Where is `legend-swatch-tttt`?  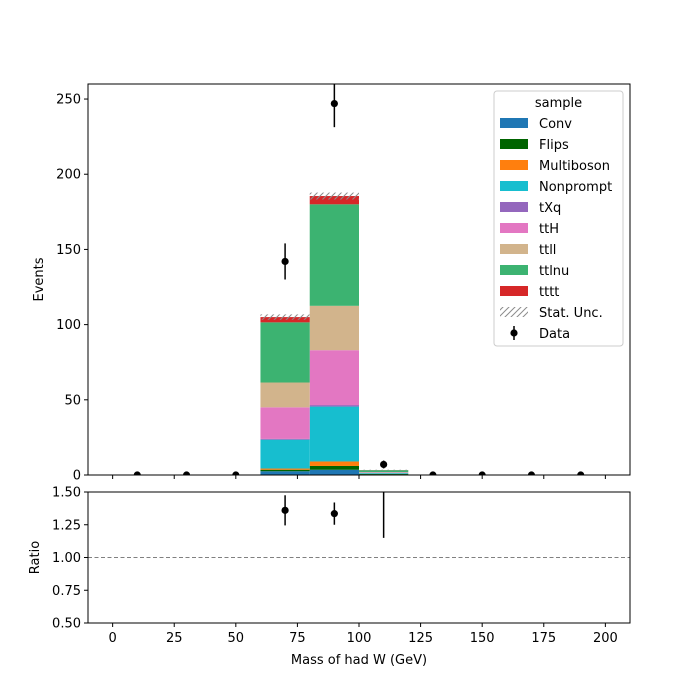 legend-swatch-tttt is located at coordinates (514, 291).